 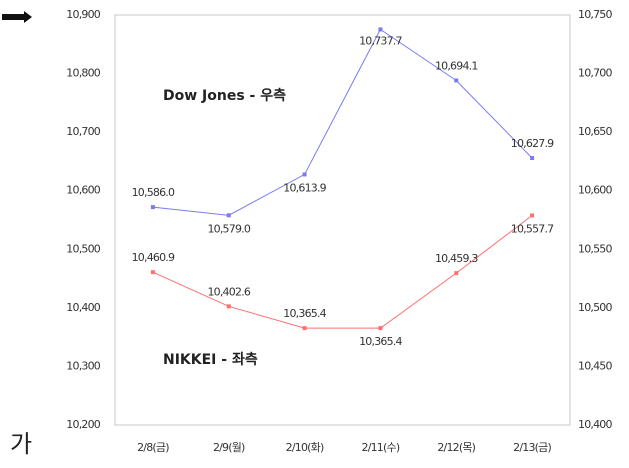 What do you see at coordinates (595, 131) in the screenshot?
I see `y2-tick-label: 10,650` at bounding box center [595, 131].